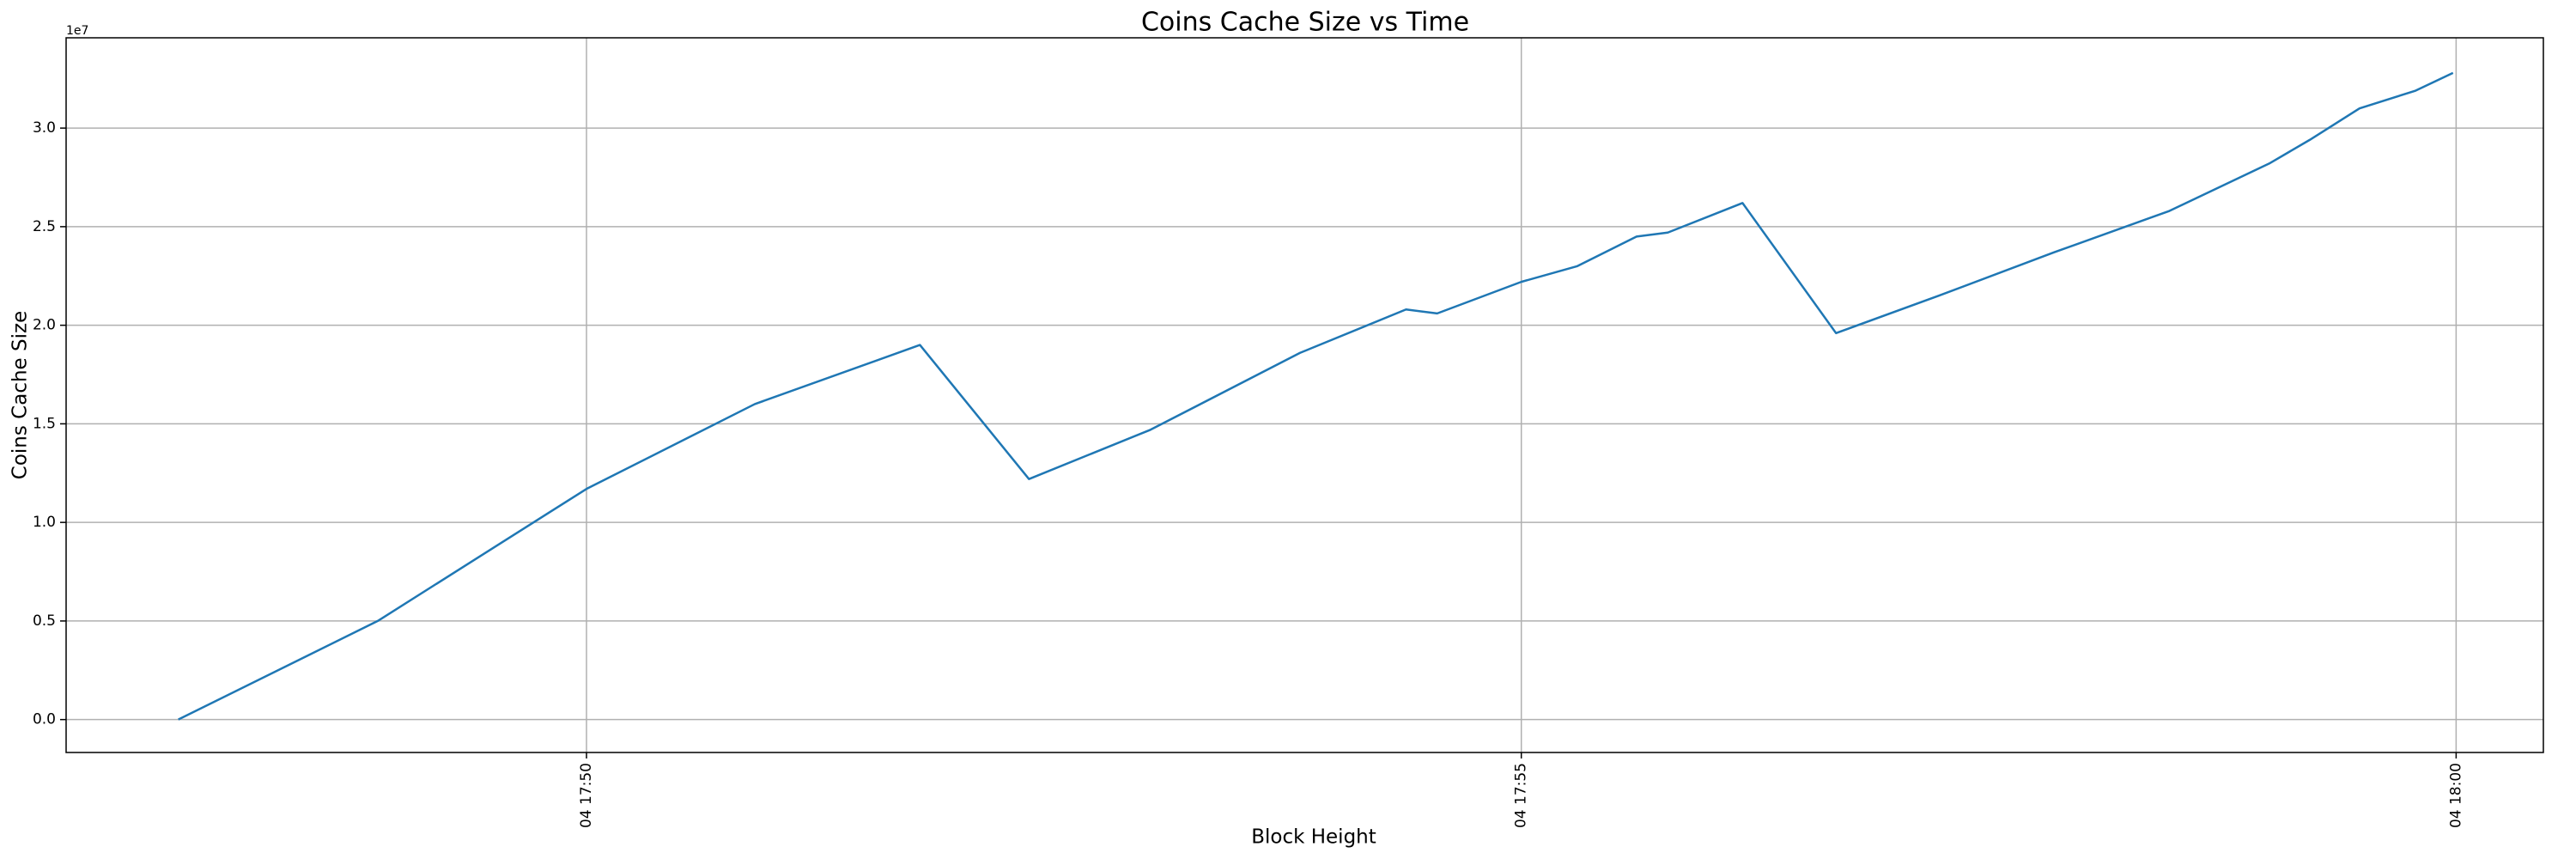  Describe the element at coordinates (44, 720) in the screenshot. I see `y-tick-label: 0.0` at that location.